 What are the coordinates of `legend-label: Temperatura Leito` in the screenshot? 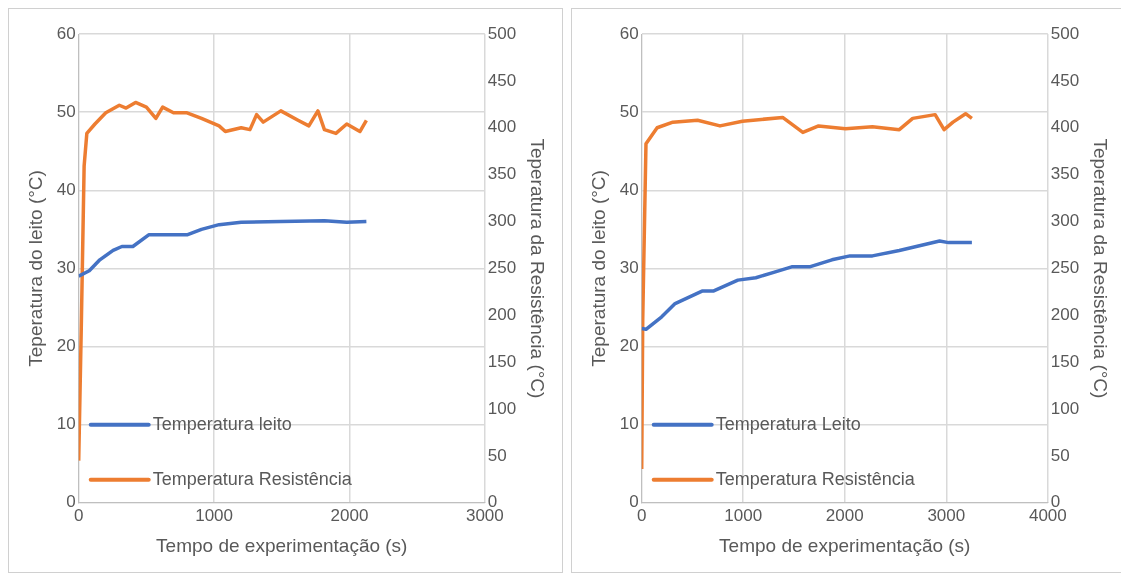 It's located at (788, 423).